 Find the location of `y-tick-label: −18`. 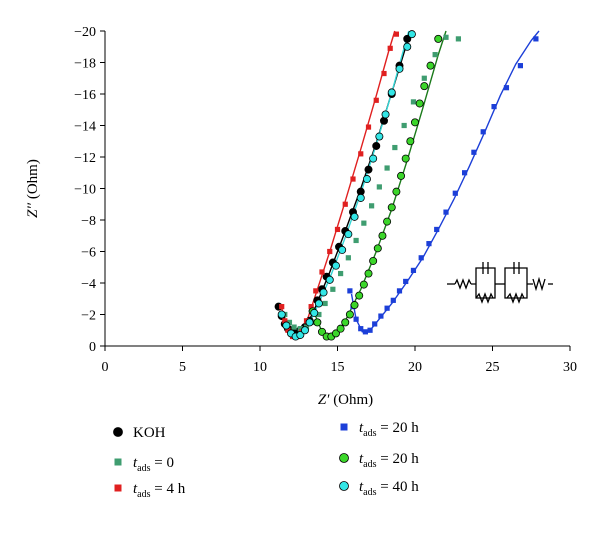

y-tick-label: −18 is located at coordinates (85, 64).